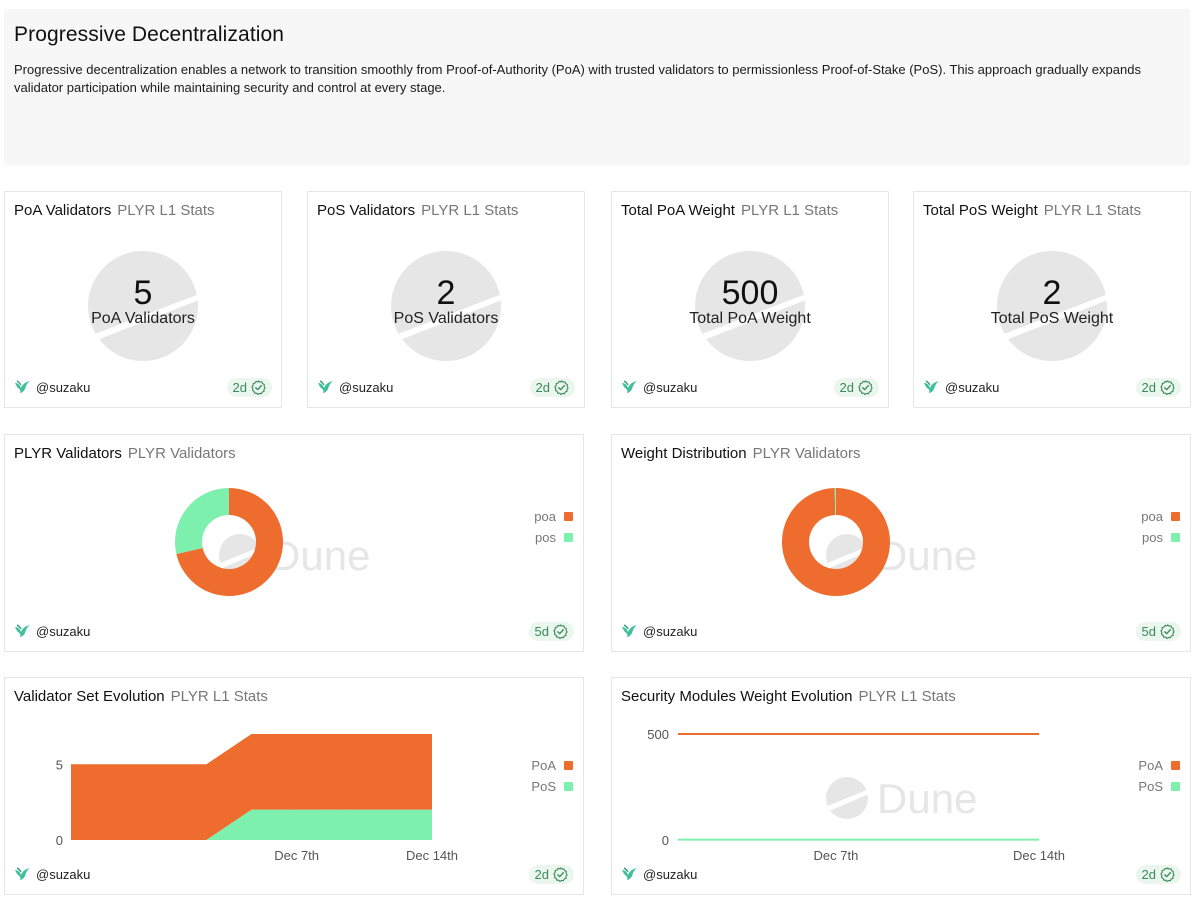 This screenshot has width=1200, height=901. What do you see at coordinates (678, 210) in the screenshot?
I see `card-title: Total PoA Weight` at bounding box center [678, 210].